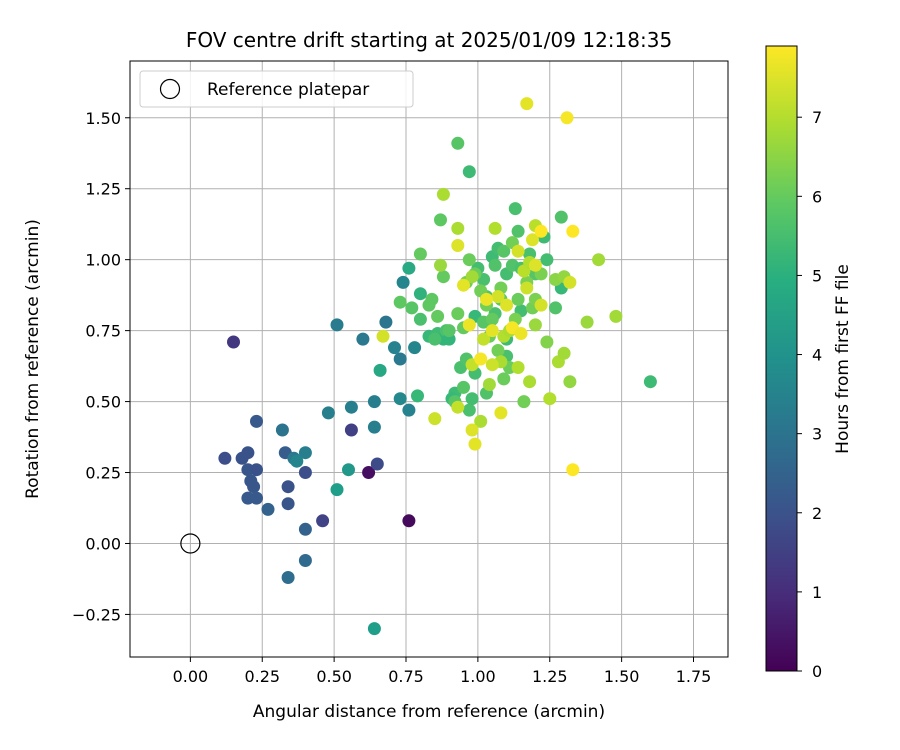 The image size is (900, 750). Describe the element at coordinates (103, 189) in the screenshot. I see `y-tick-label: 1.25` at that location.